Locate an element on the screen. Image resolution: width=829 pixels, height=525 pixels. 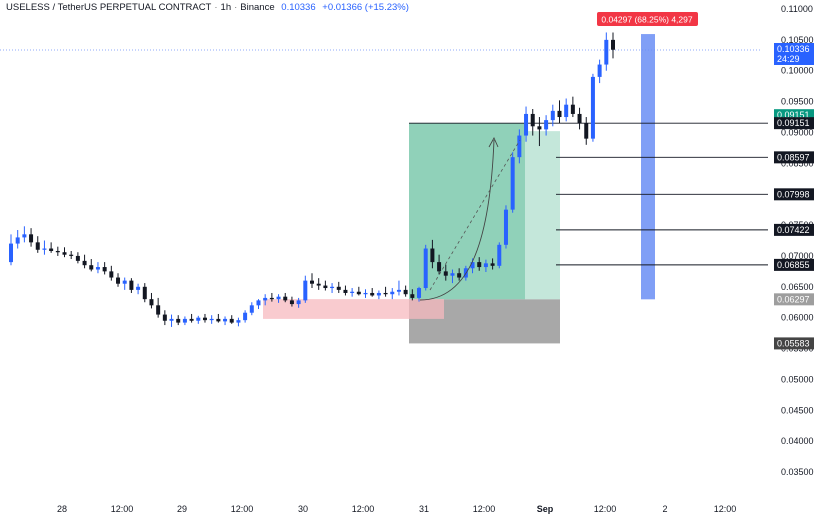
entry-price-tag: 0.06297 is located at coordinates (794, 299).